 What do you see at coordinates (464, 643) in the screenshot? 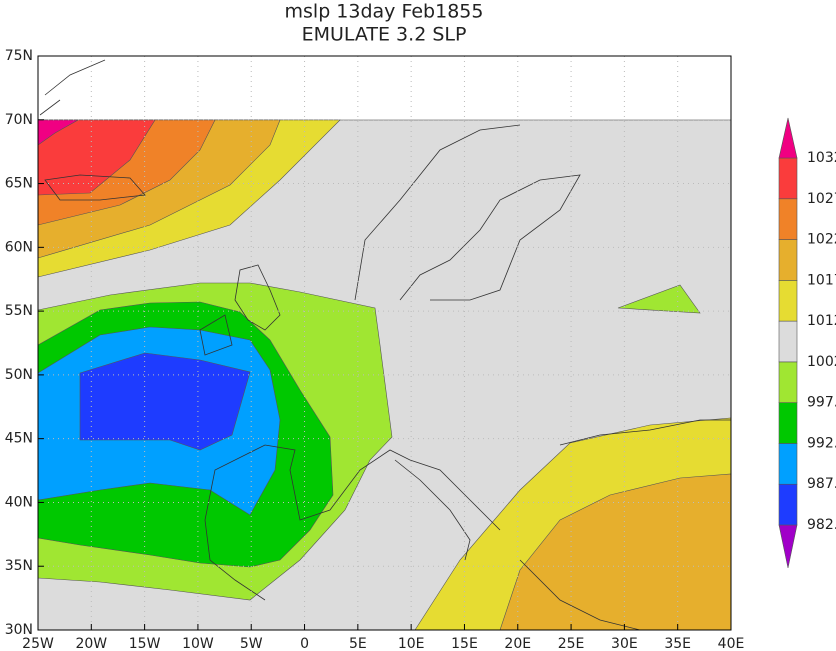
I see `lon-tick-label: 15E` at bounding box center [464, 643].